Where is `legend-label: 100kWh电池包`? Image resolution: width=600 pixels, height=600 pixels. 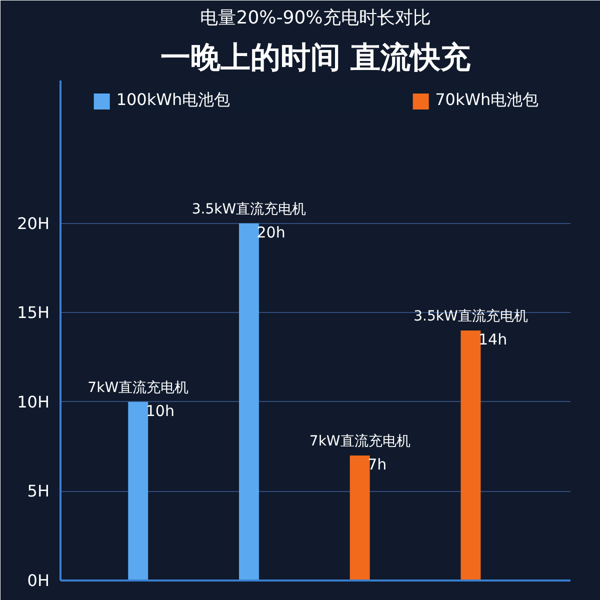 legend-label: 100kWh电池包 is located at coordinates (173, 100).